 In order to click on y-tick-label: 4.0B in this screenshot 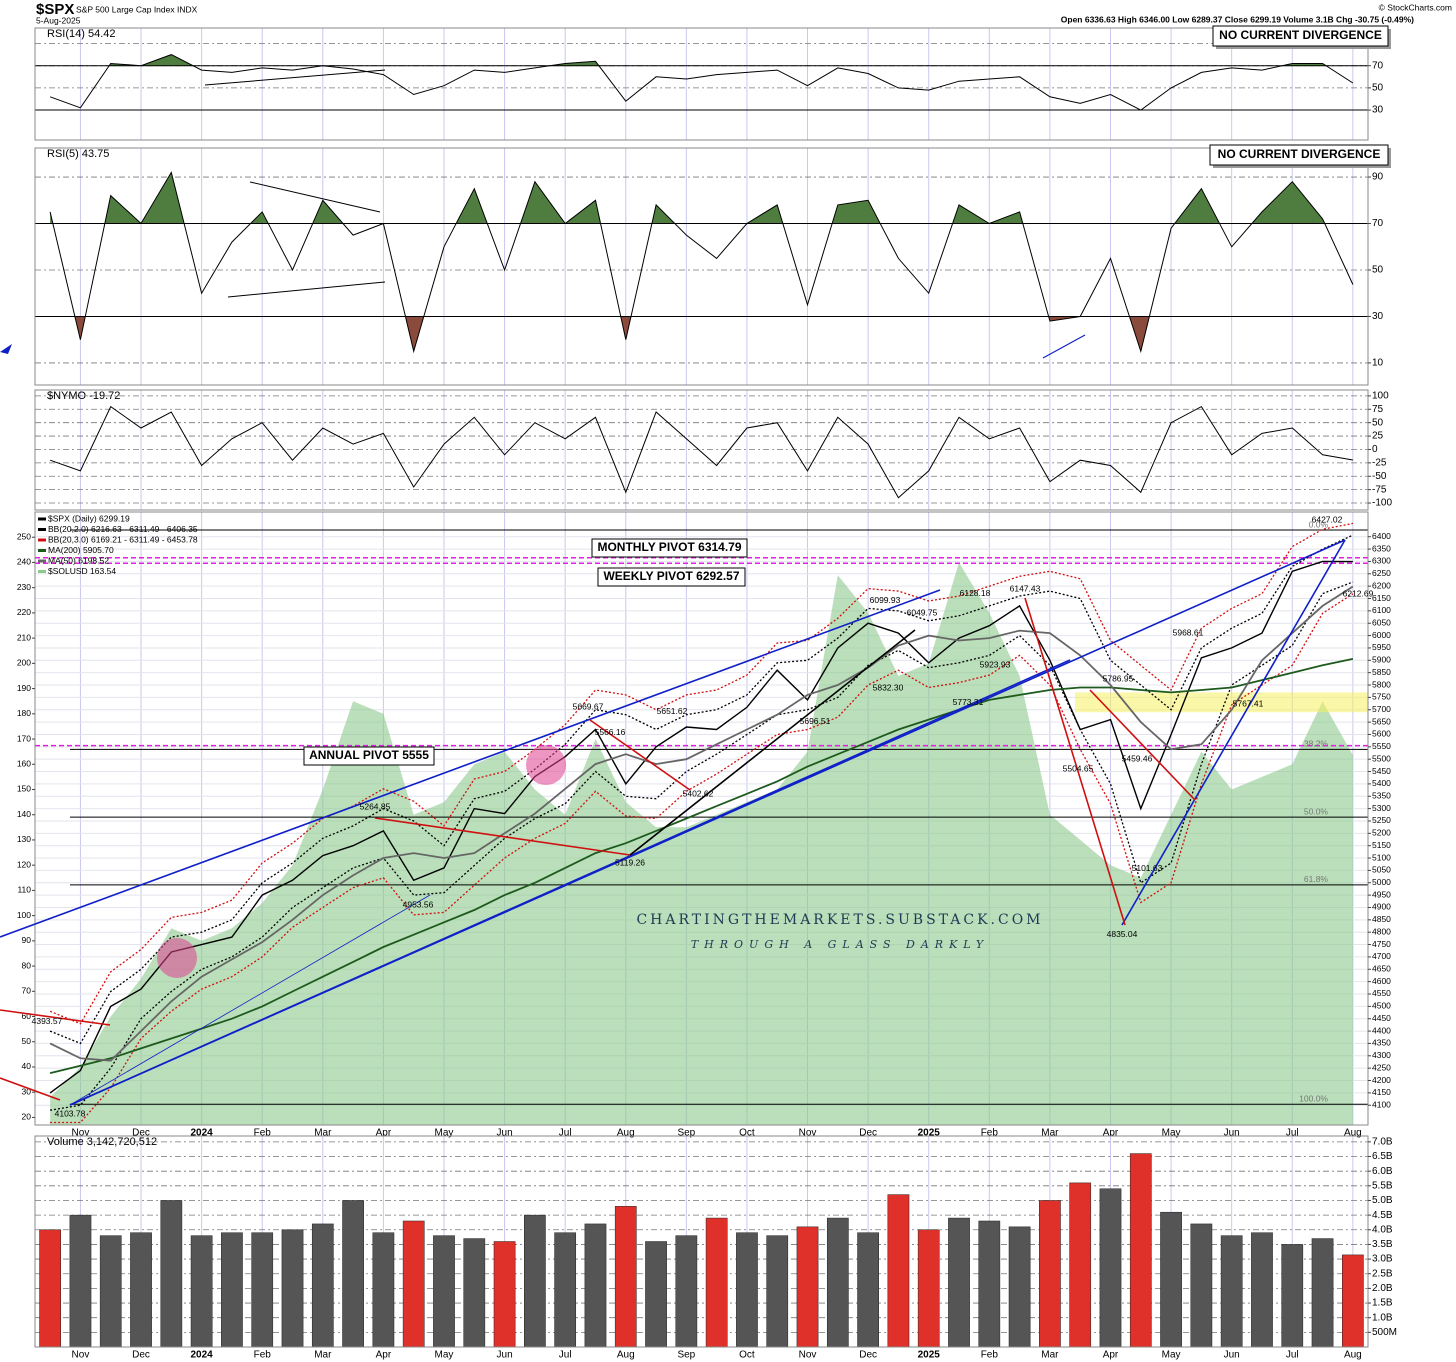, I will do `click(1382, 1229)`.